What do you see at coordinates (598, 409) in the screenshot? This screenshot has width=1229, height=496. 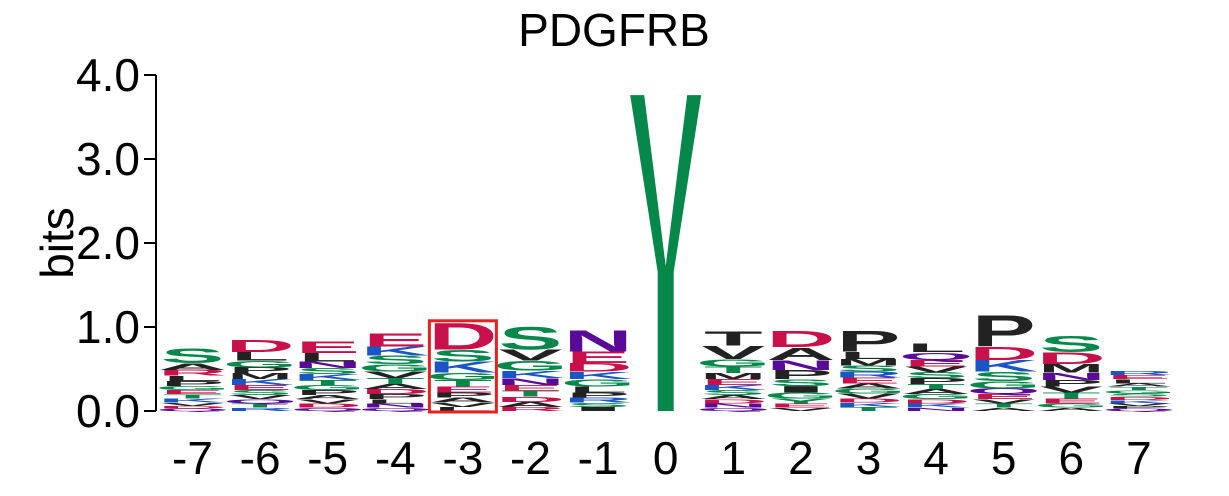 I see `logo-letter: I` at bounding box center [598, 409].